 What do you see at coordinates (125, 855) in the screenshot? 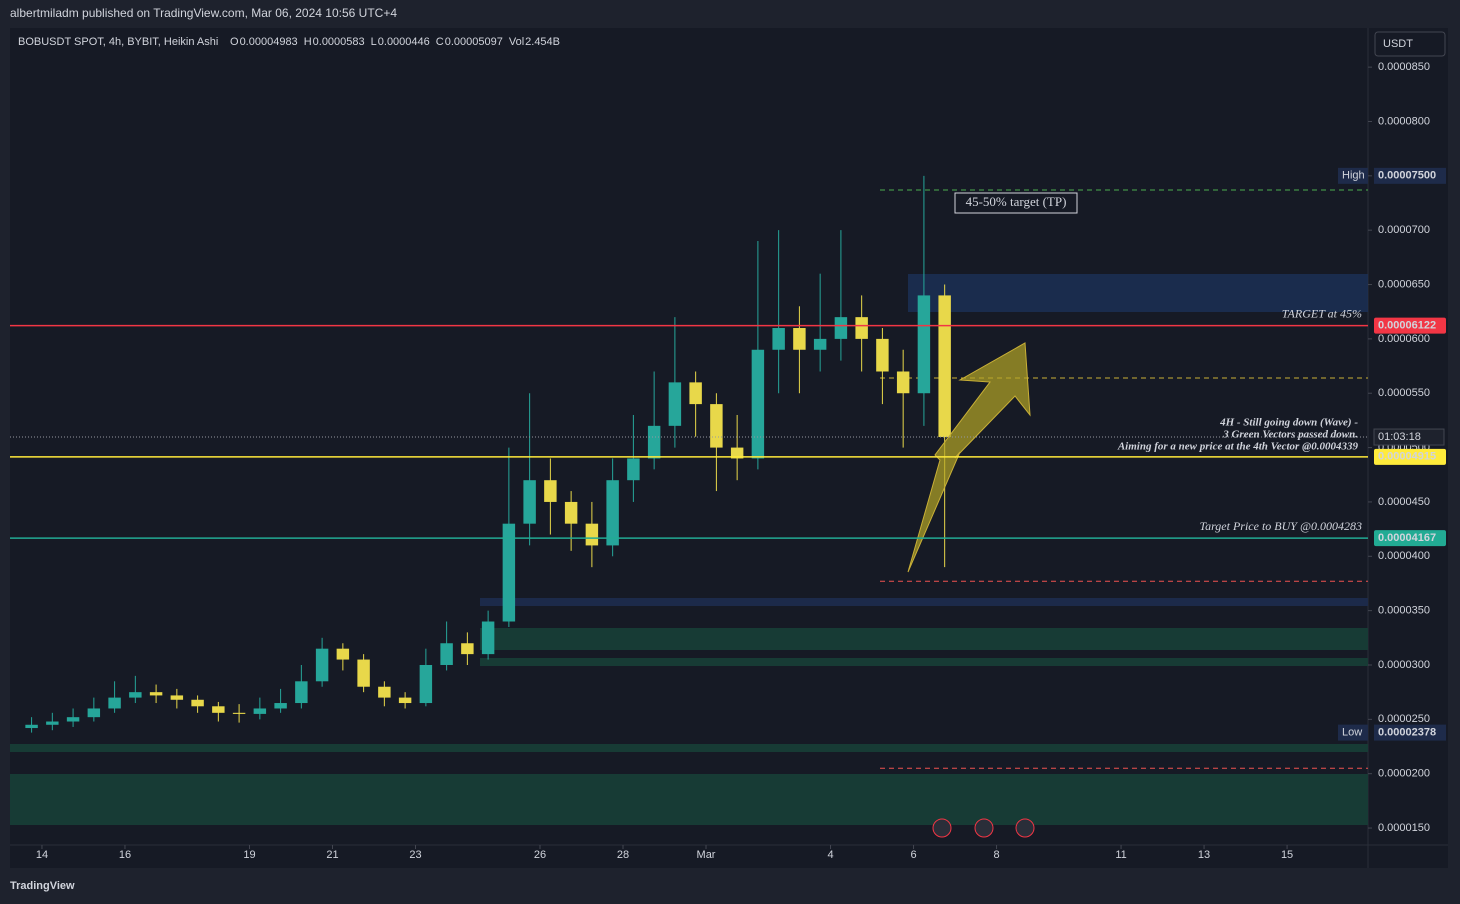
I see `x-tick-label: 16` at bounding box center [125, 855].